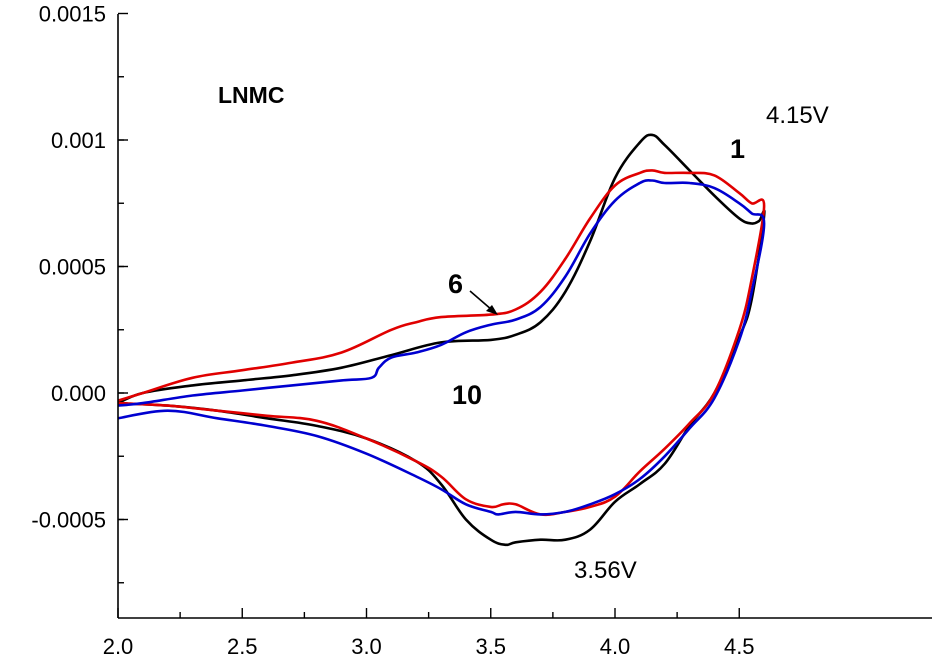 The width and height of the screenshot is (938, 668). Describe the element at coordinates (72, 14) in the screenshot. I see `y-tick-label: 0.0015` at that location.